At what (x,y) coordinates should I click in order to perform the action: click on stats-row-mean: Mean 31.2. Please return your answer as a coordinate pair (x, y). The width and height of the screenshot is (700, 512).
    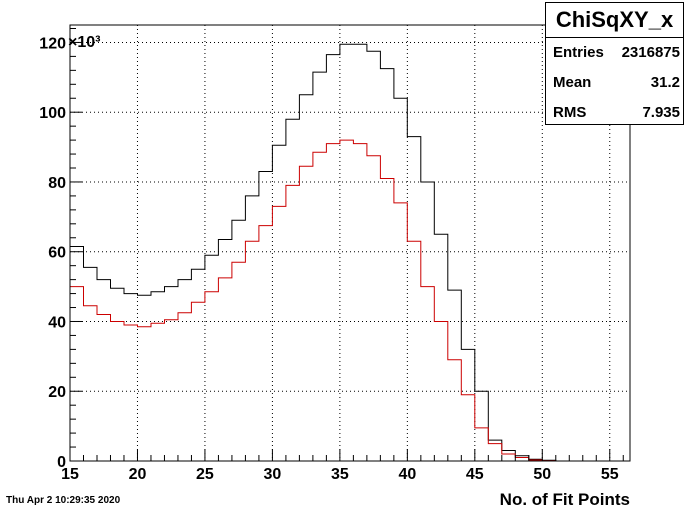
    Looking at the image, I should click on (616, 83).